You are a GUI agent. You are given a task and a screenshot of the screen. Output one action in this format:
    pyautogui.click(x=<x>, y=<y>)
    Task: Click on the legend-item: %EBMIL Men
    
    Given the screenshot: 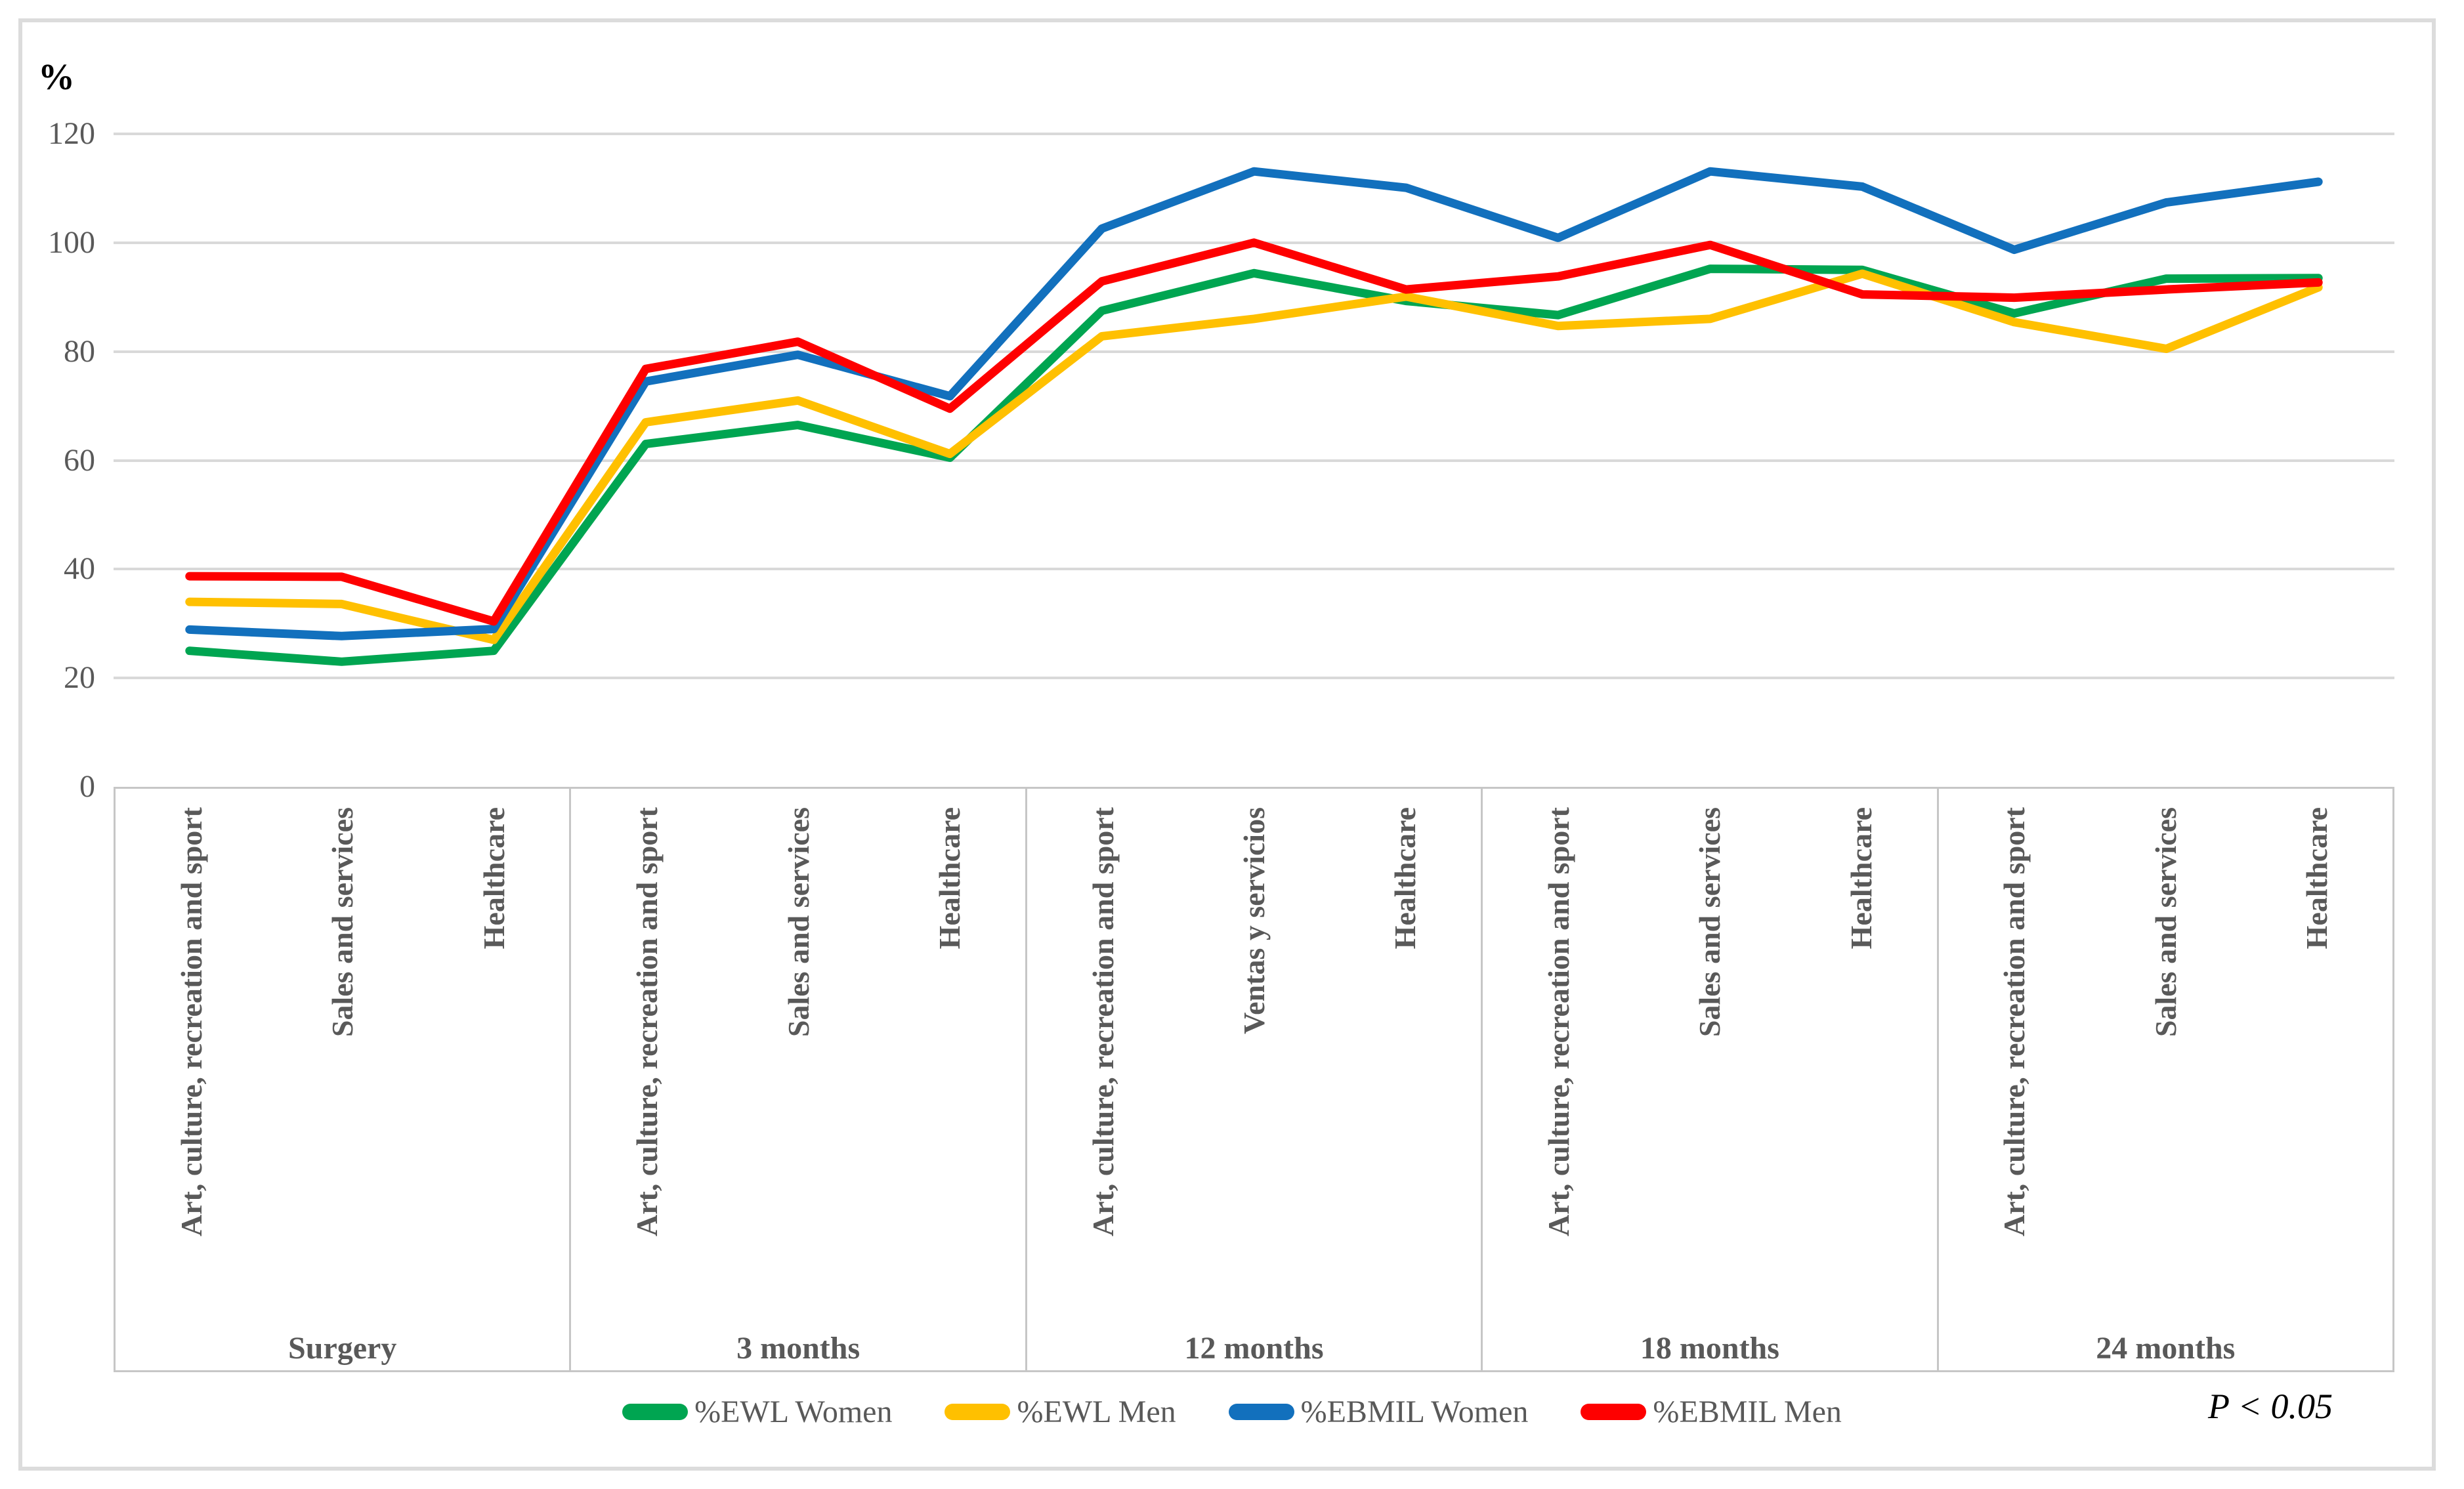 What is the action you would take?
    pyautogui.click(x=1711, y=1412)
    